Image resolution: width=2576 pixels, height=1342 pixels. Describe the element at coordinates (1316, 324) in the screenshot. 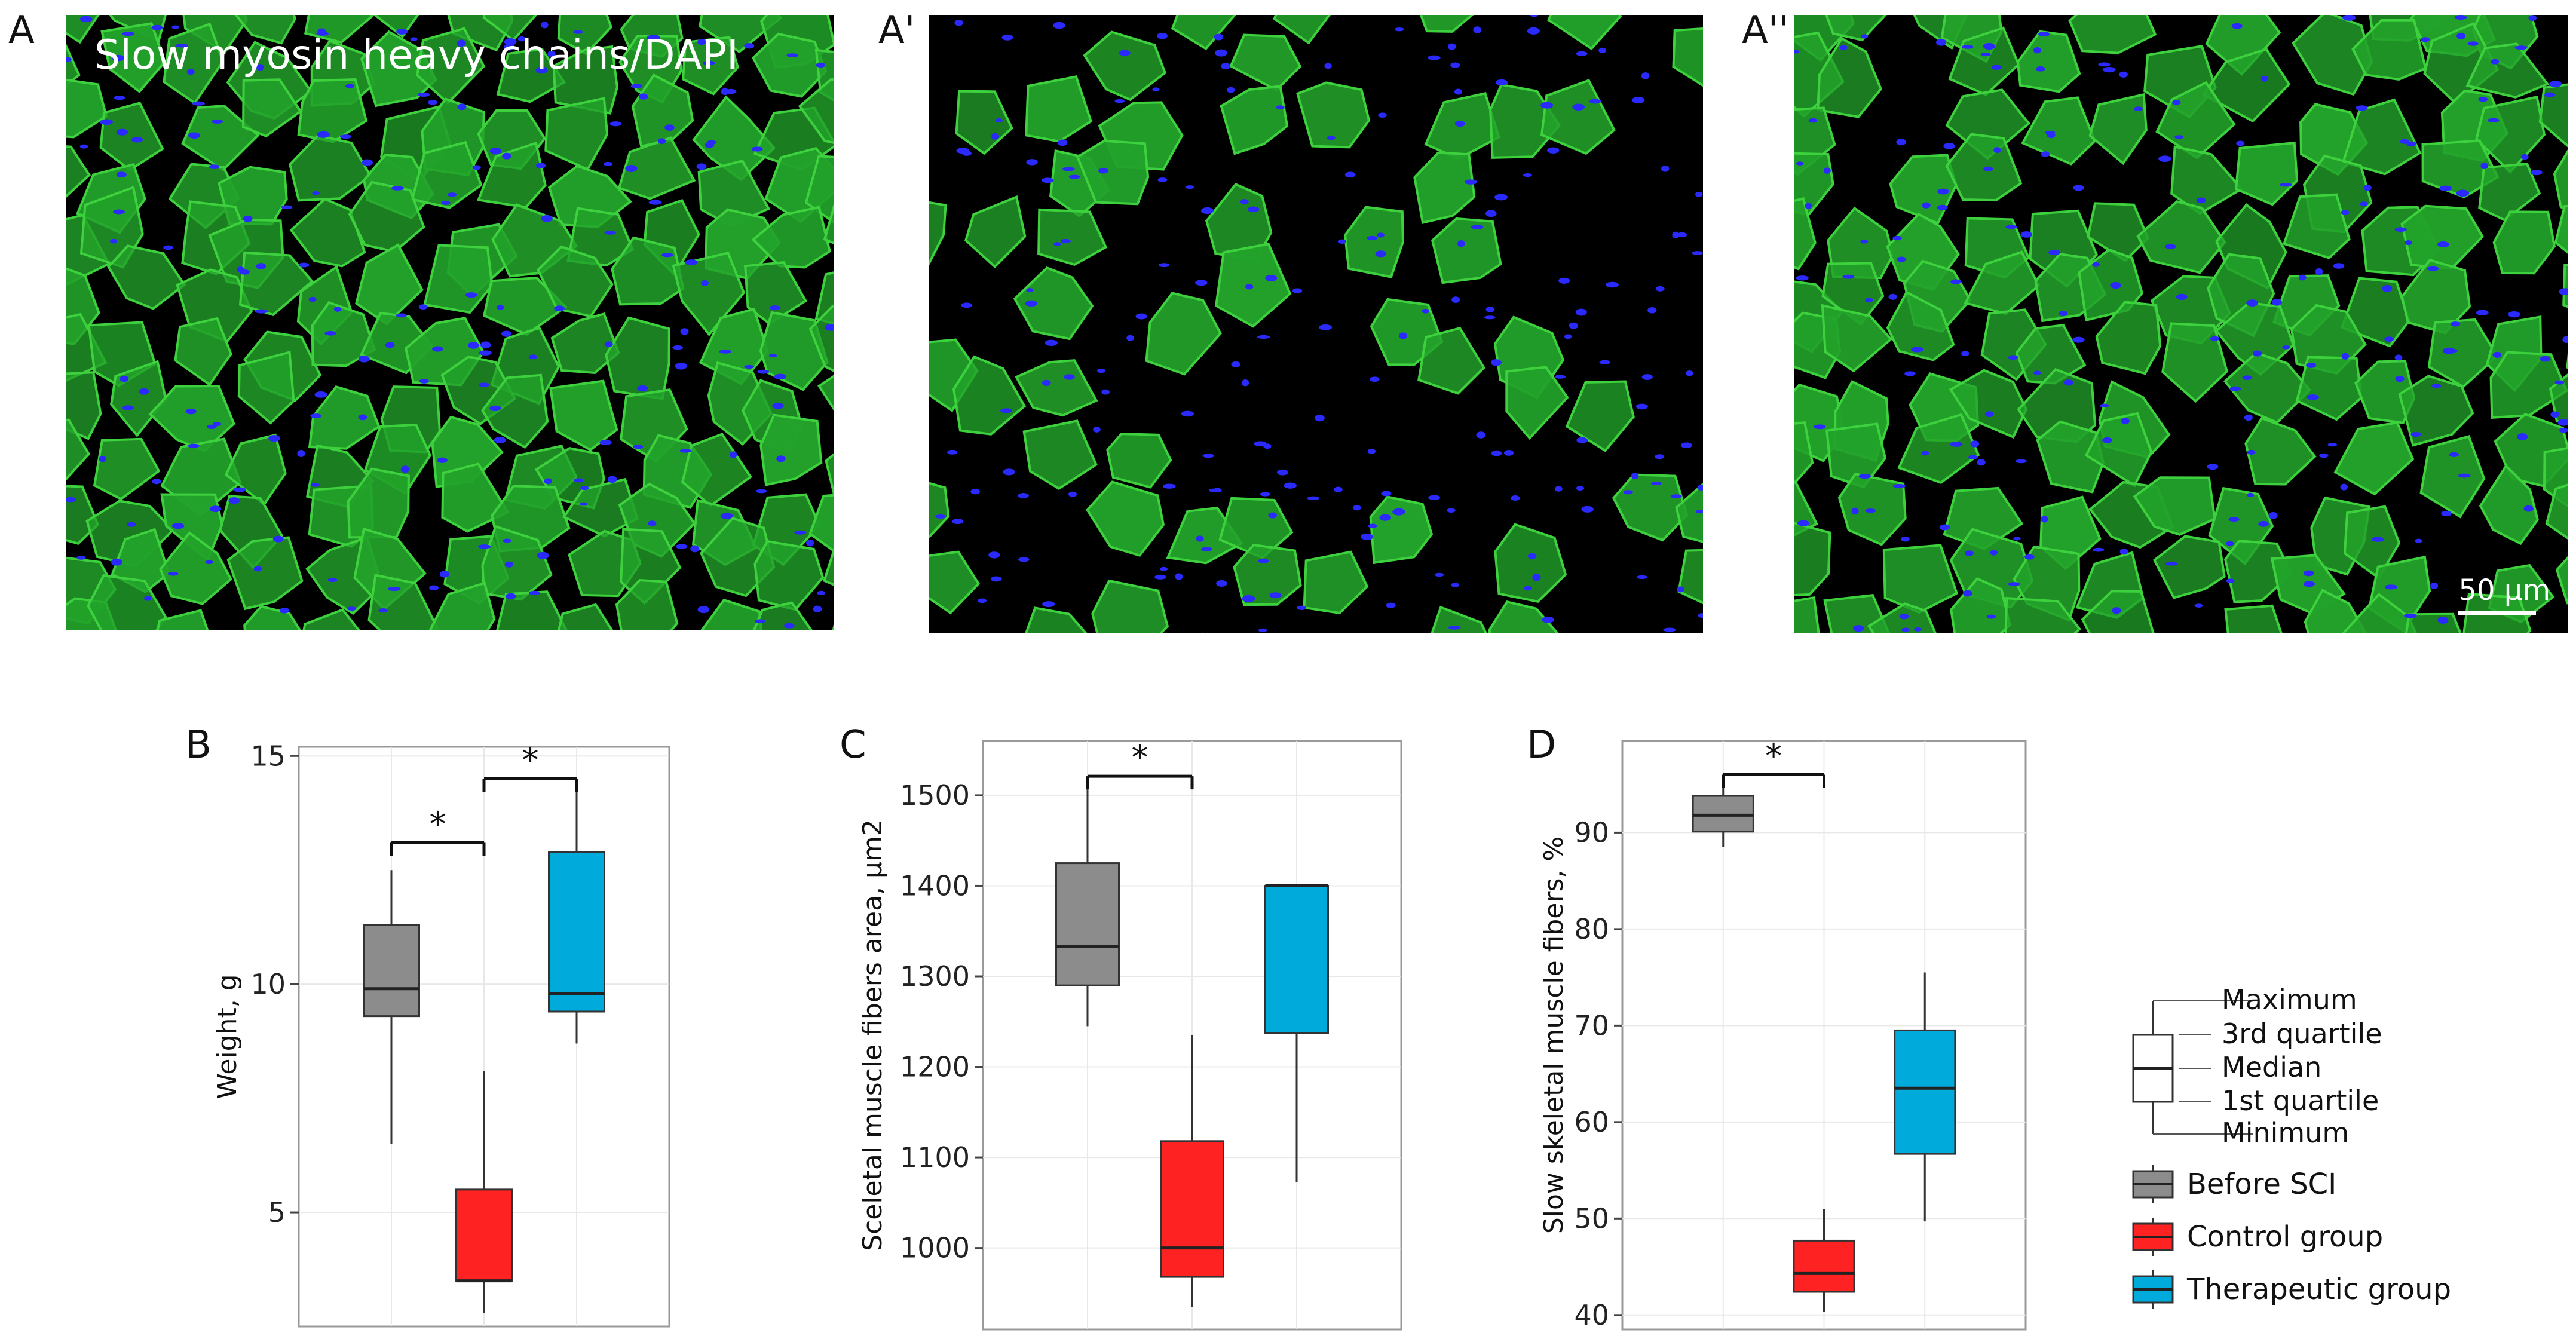

I see `fiber-pattern` at that location.